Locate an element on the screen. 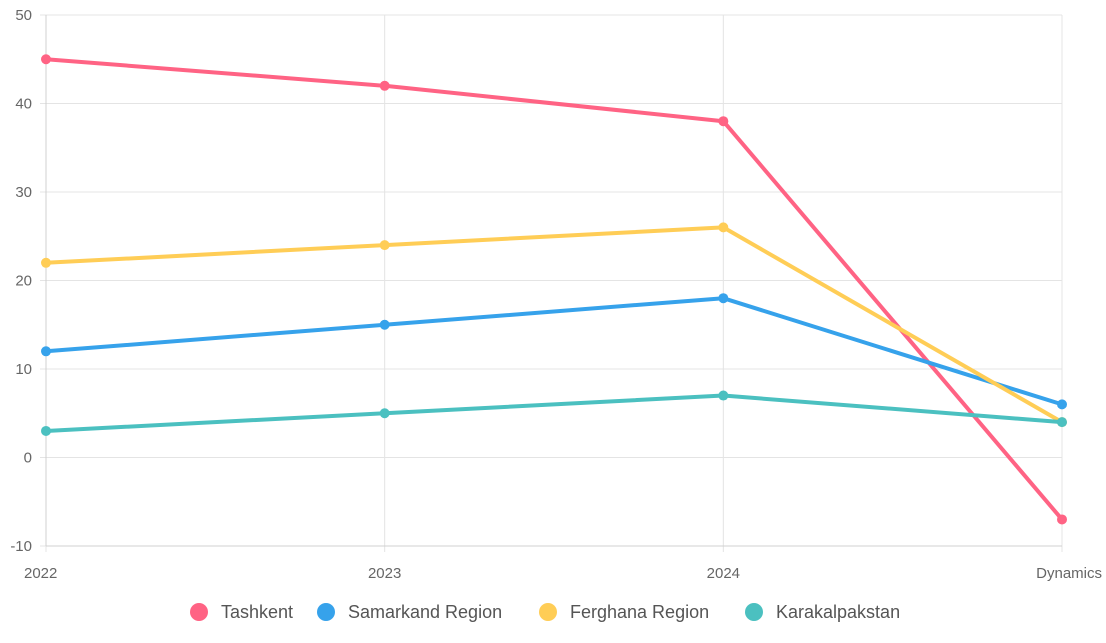 The image size is (1106, 643). legend-label: Ferghana Region is located at coordinates (639, 612).